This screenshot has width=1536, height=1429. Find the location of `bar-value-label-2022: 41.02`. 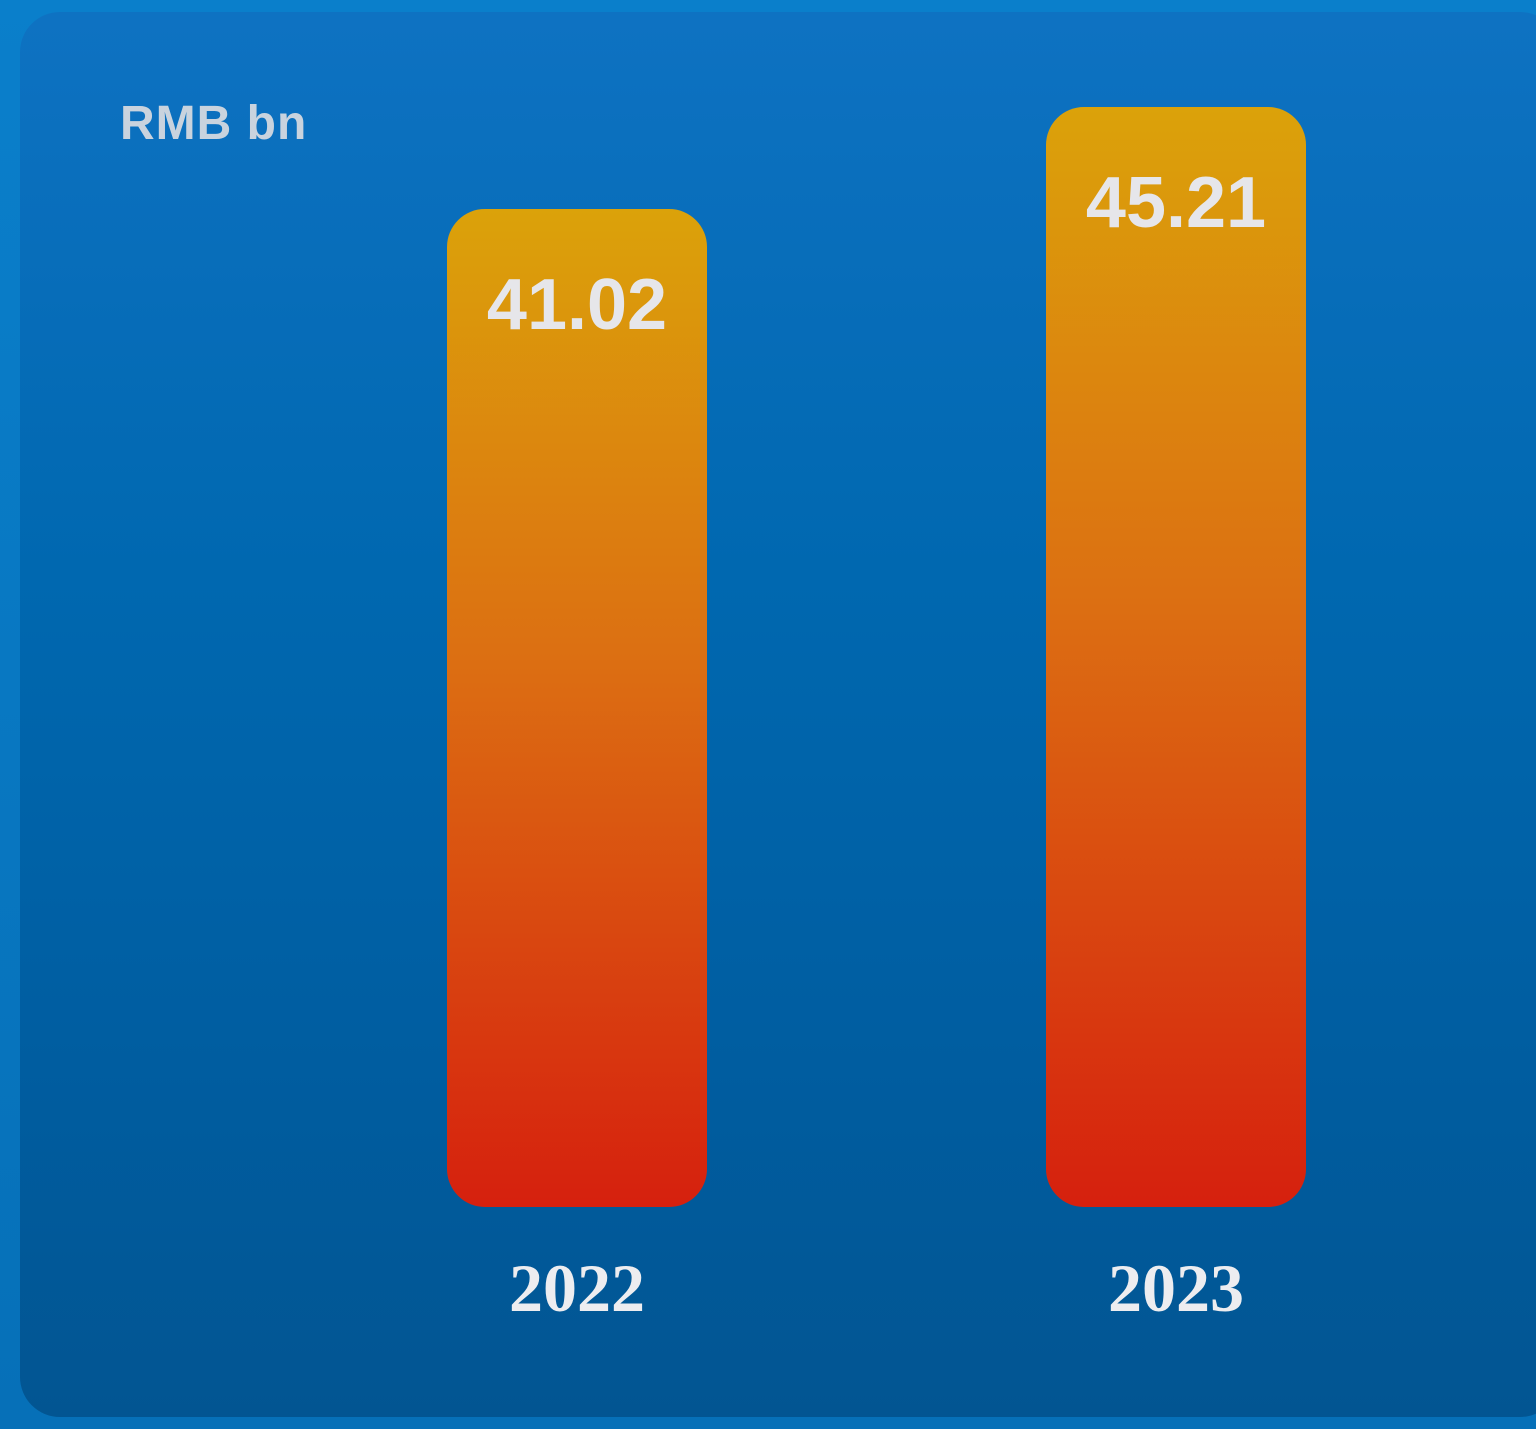

bar-value-label-2022: 41.02 is located at coordinates (577, 305).